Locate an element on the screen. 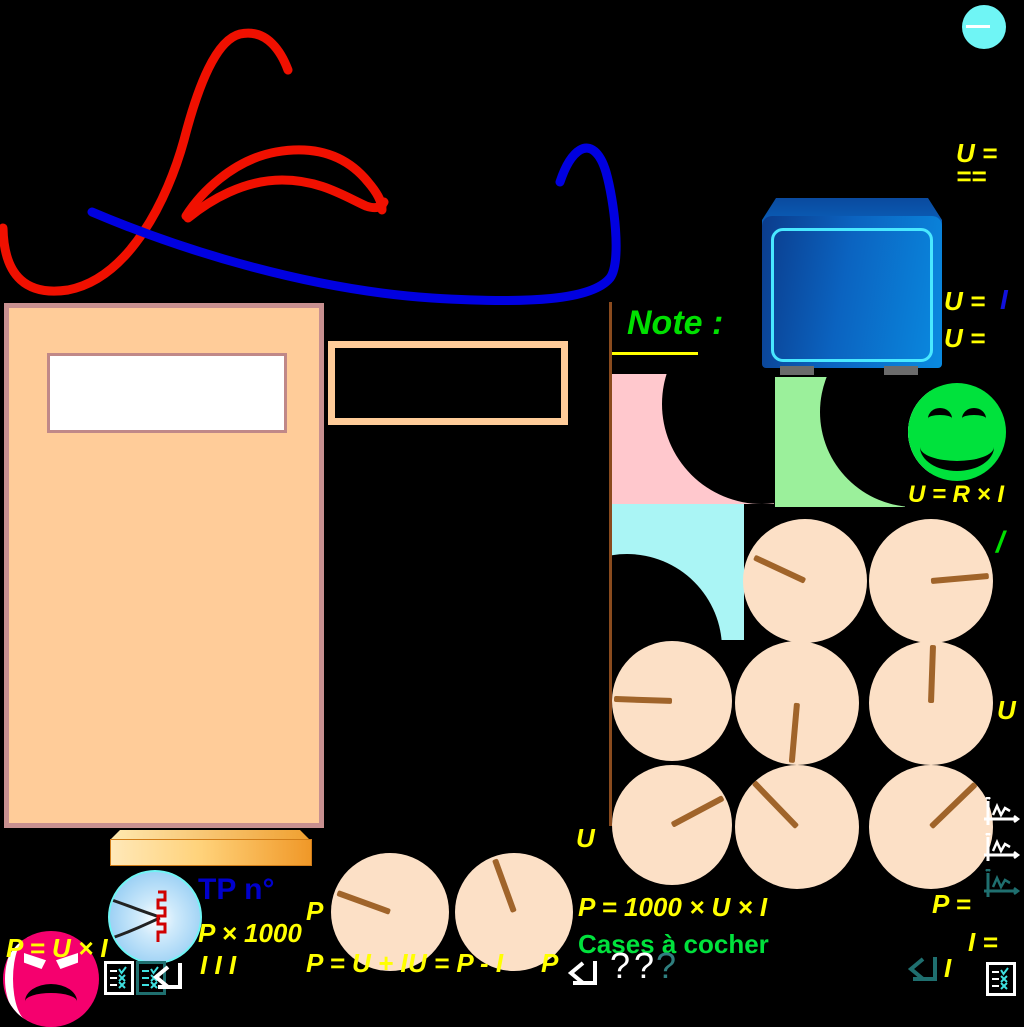 The height and width of the screenshot is (1027, 1024). formula-u-eq-top: U = is located at coordinates (977, 153).